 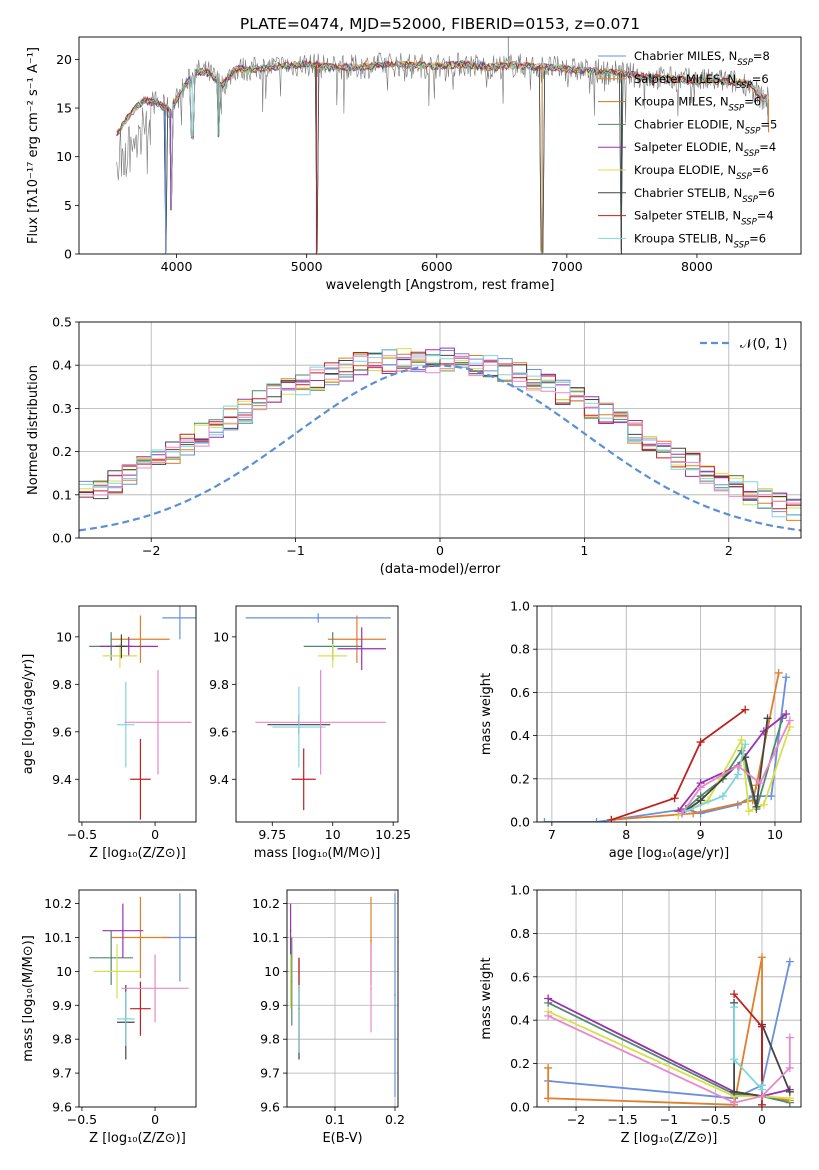 What do you see at coordinates (393, 834) in the screenshot?
I see `x-tick-label: 10.25` at bounding box center [393, 834].